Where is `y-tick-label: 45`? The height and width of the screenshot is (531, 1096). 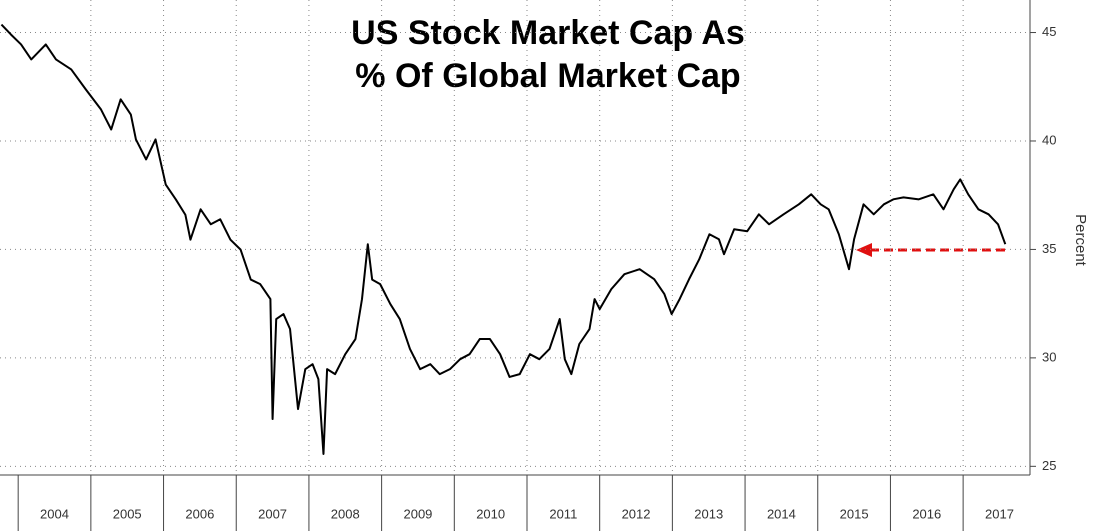 y-tick-label: 45 is located at coordinates (1049, 31).